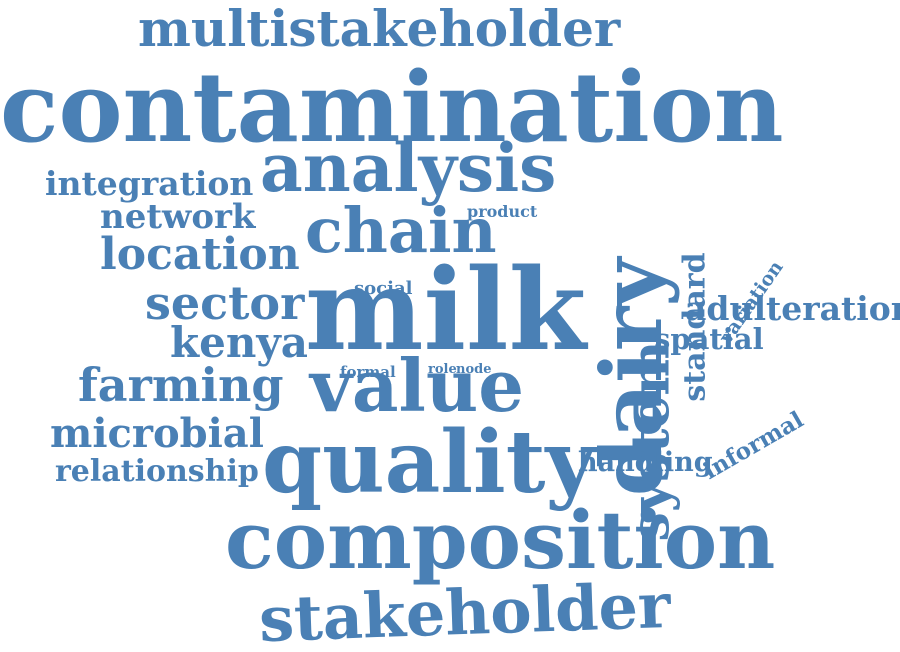 Image resolution: width=900 pixels, height=652 pixels. I want to click on word-composition: composition, so click(500, 540).